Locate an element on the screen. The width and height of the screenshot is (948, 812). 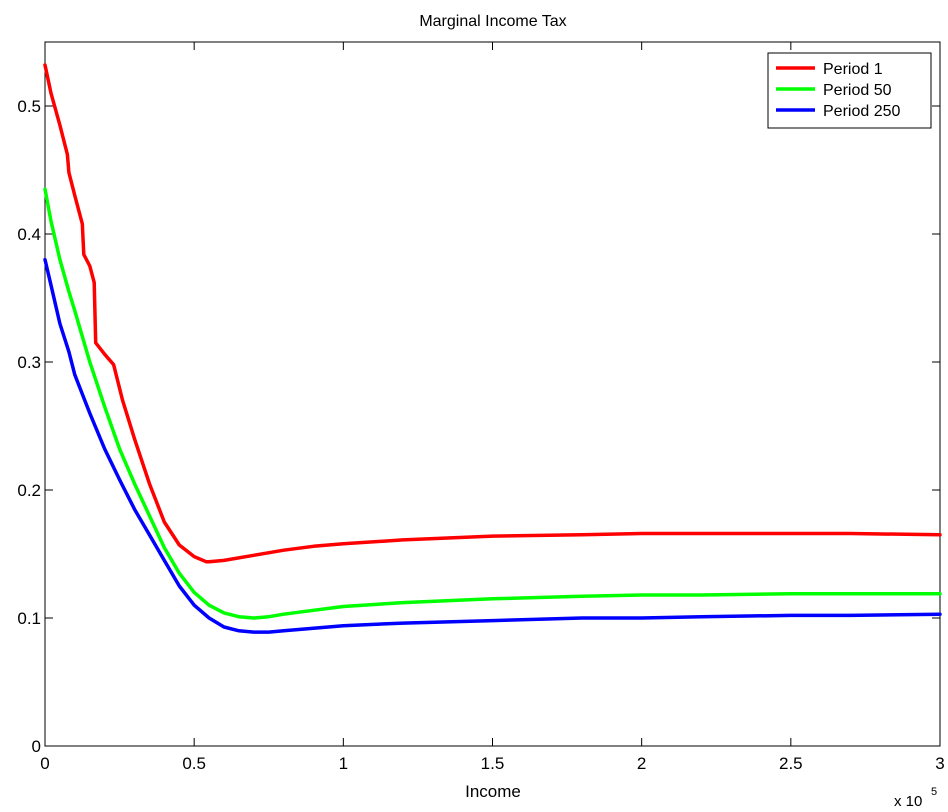
x-tick-label: 0.5 is located at coordinates (194, 763).